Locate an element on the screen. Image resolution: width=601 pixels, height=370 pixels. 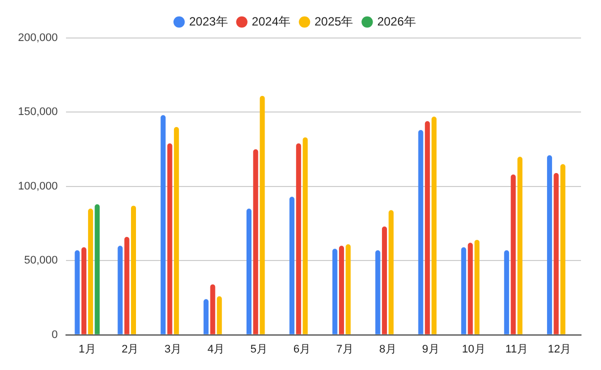
legend-label: 2023年 is located at coordinates (208, 21).